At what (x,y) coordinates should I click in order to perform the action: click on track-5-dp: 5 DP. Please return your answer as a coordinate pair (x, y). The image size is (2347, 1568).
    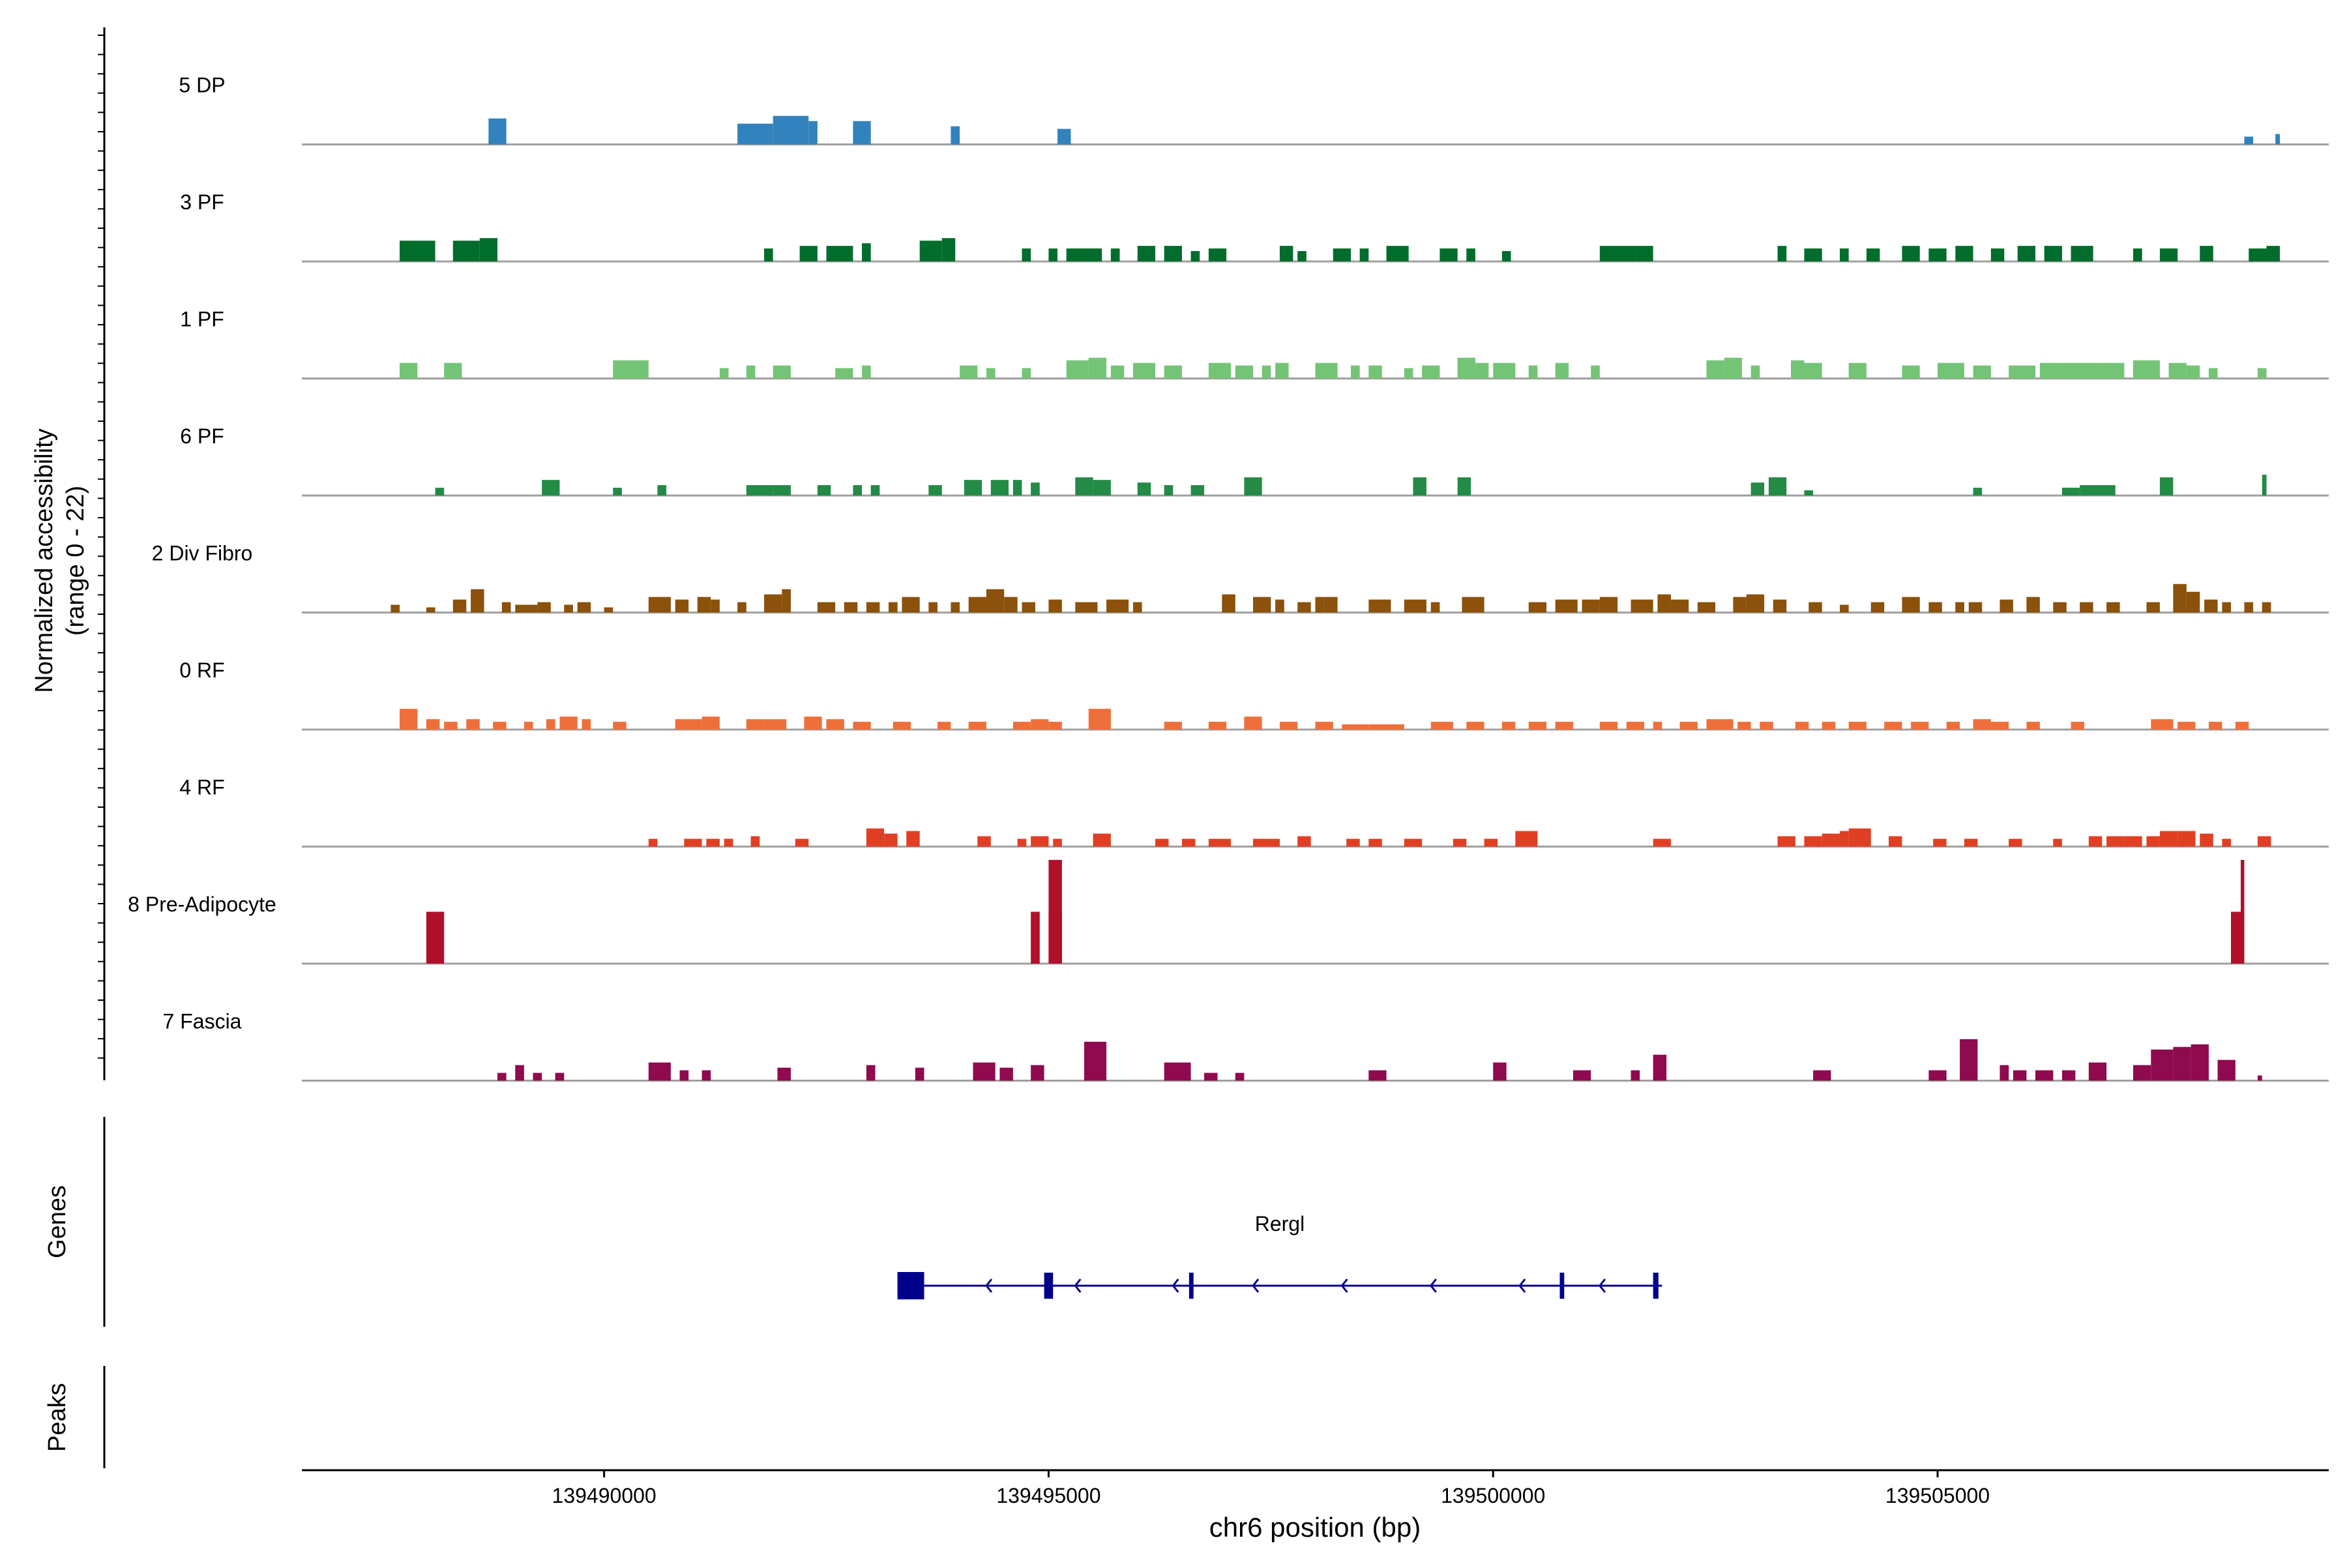
    Looking at the image, I should click on (1254, 110).